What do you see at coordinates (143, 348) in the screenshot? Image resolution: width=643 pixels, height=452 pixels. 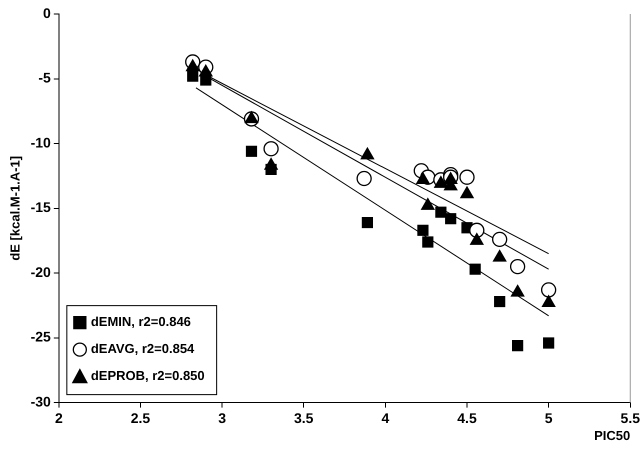 I see `legend-label: dEAVG, r2=0.854` at bounding box center [143, 348].